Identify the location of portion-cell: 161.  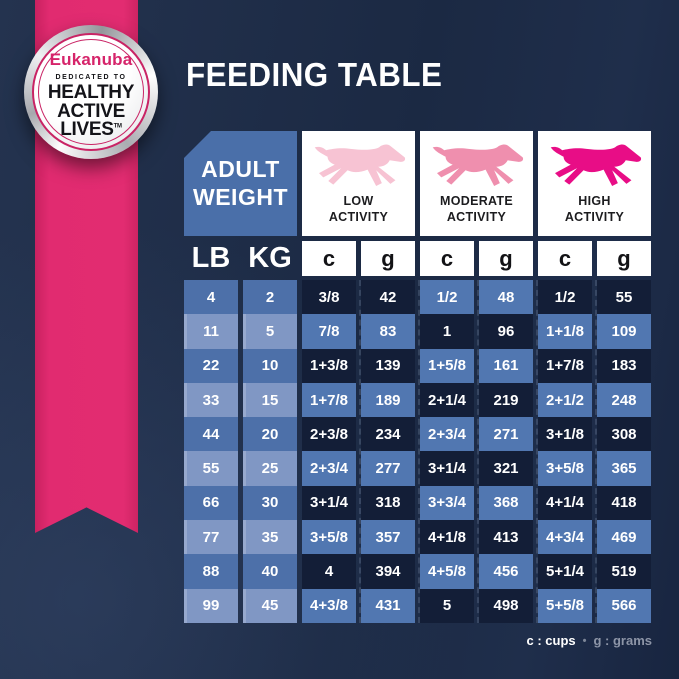
(506, 365).